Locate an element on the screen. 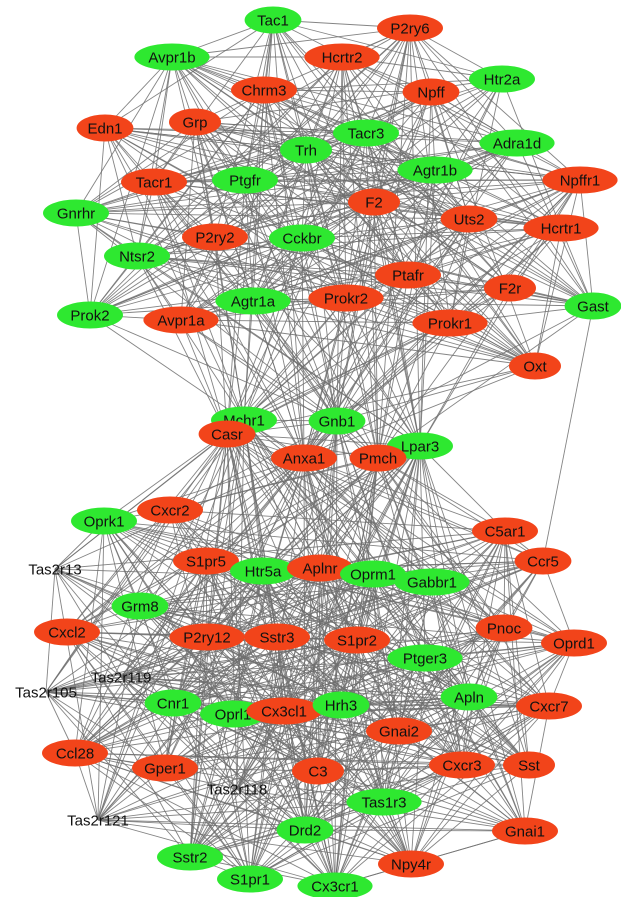 This screenshot has width=621, height=897. gene-node-tacr3: Tacr3 is located at coordinates (366, 133).